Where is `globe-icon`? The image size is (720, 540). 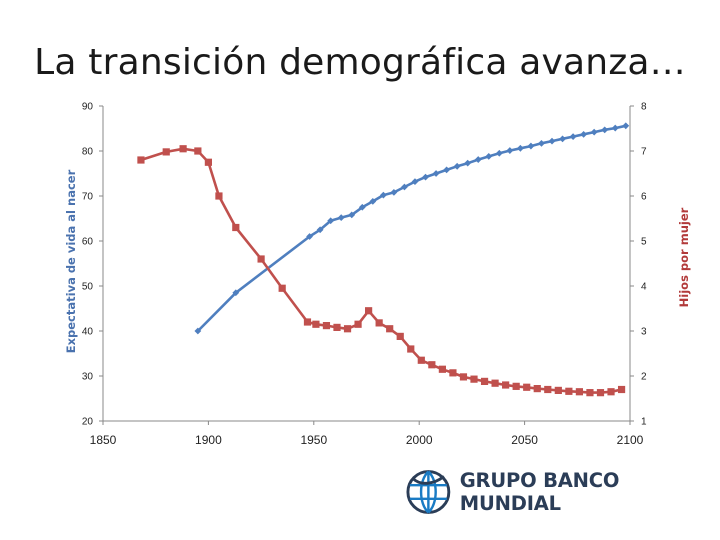
globe-icon is located at coordinates (428, 492).